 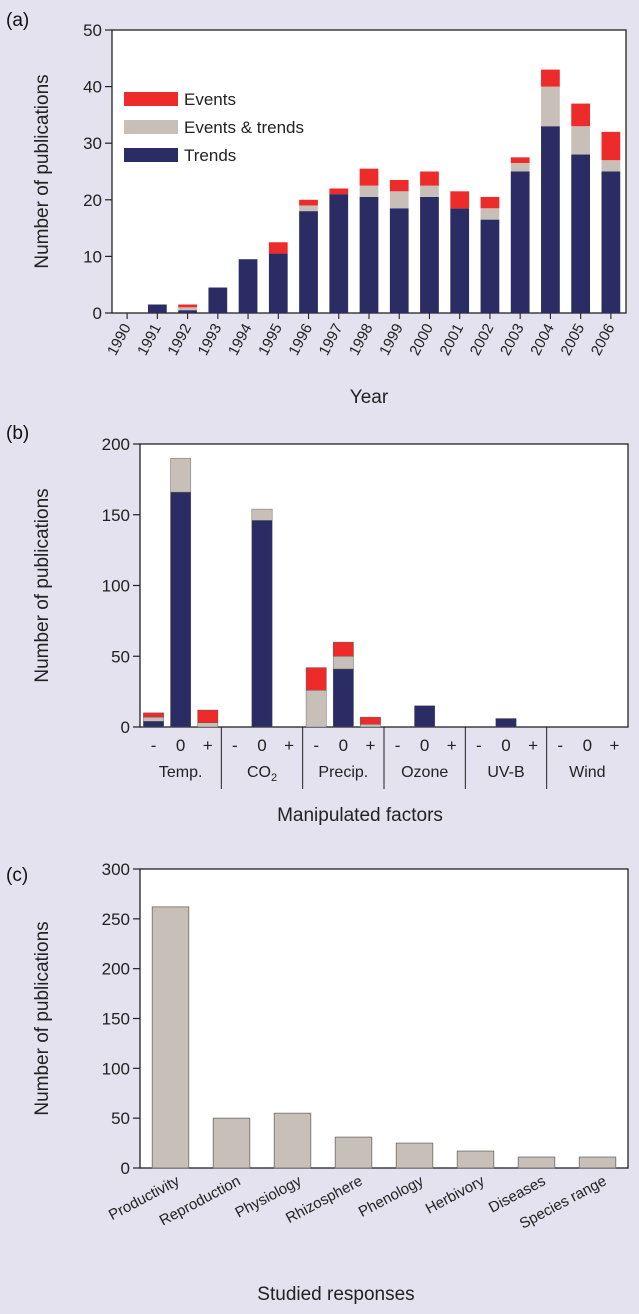 What do you see at coordinates (335, 1294) in the screenshot?
I see `x-axis-label: Studied responses` at bounding box center [335, 1294].